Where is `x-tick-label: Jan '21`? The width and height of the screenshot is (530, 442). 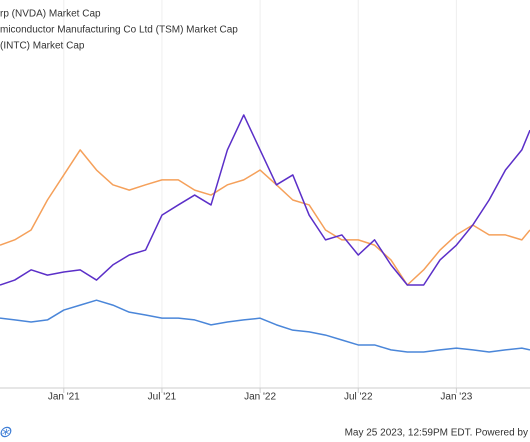
x-tick-label: Jan '21 is located at coordinates (64, 397).